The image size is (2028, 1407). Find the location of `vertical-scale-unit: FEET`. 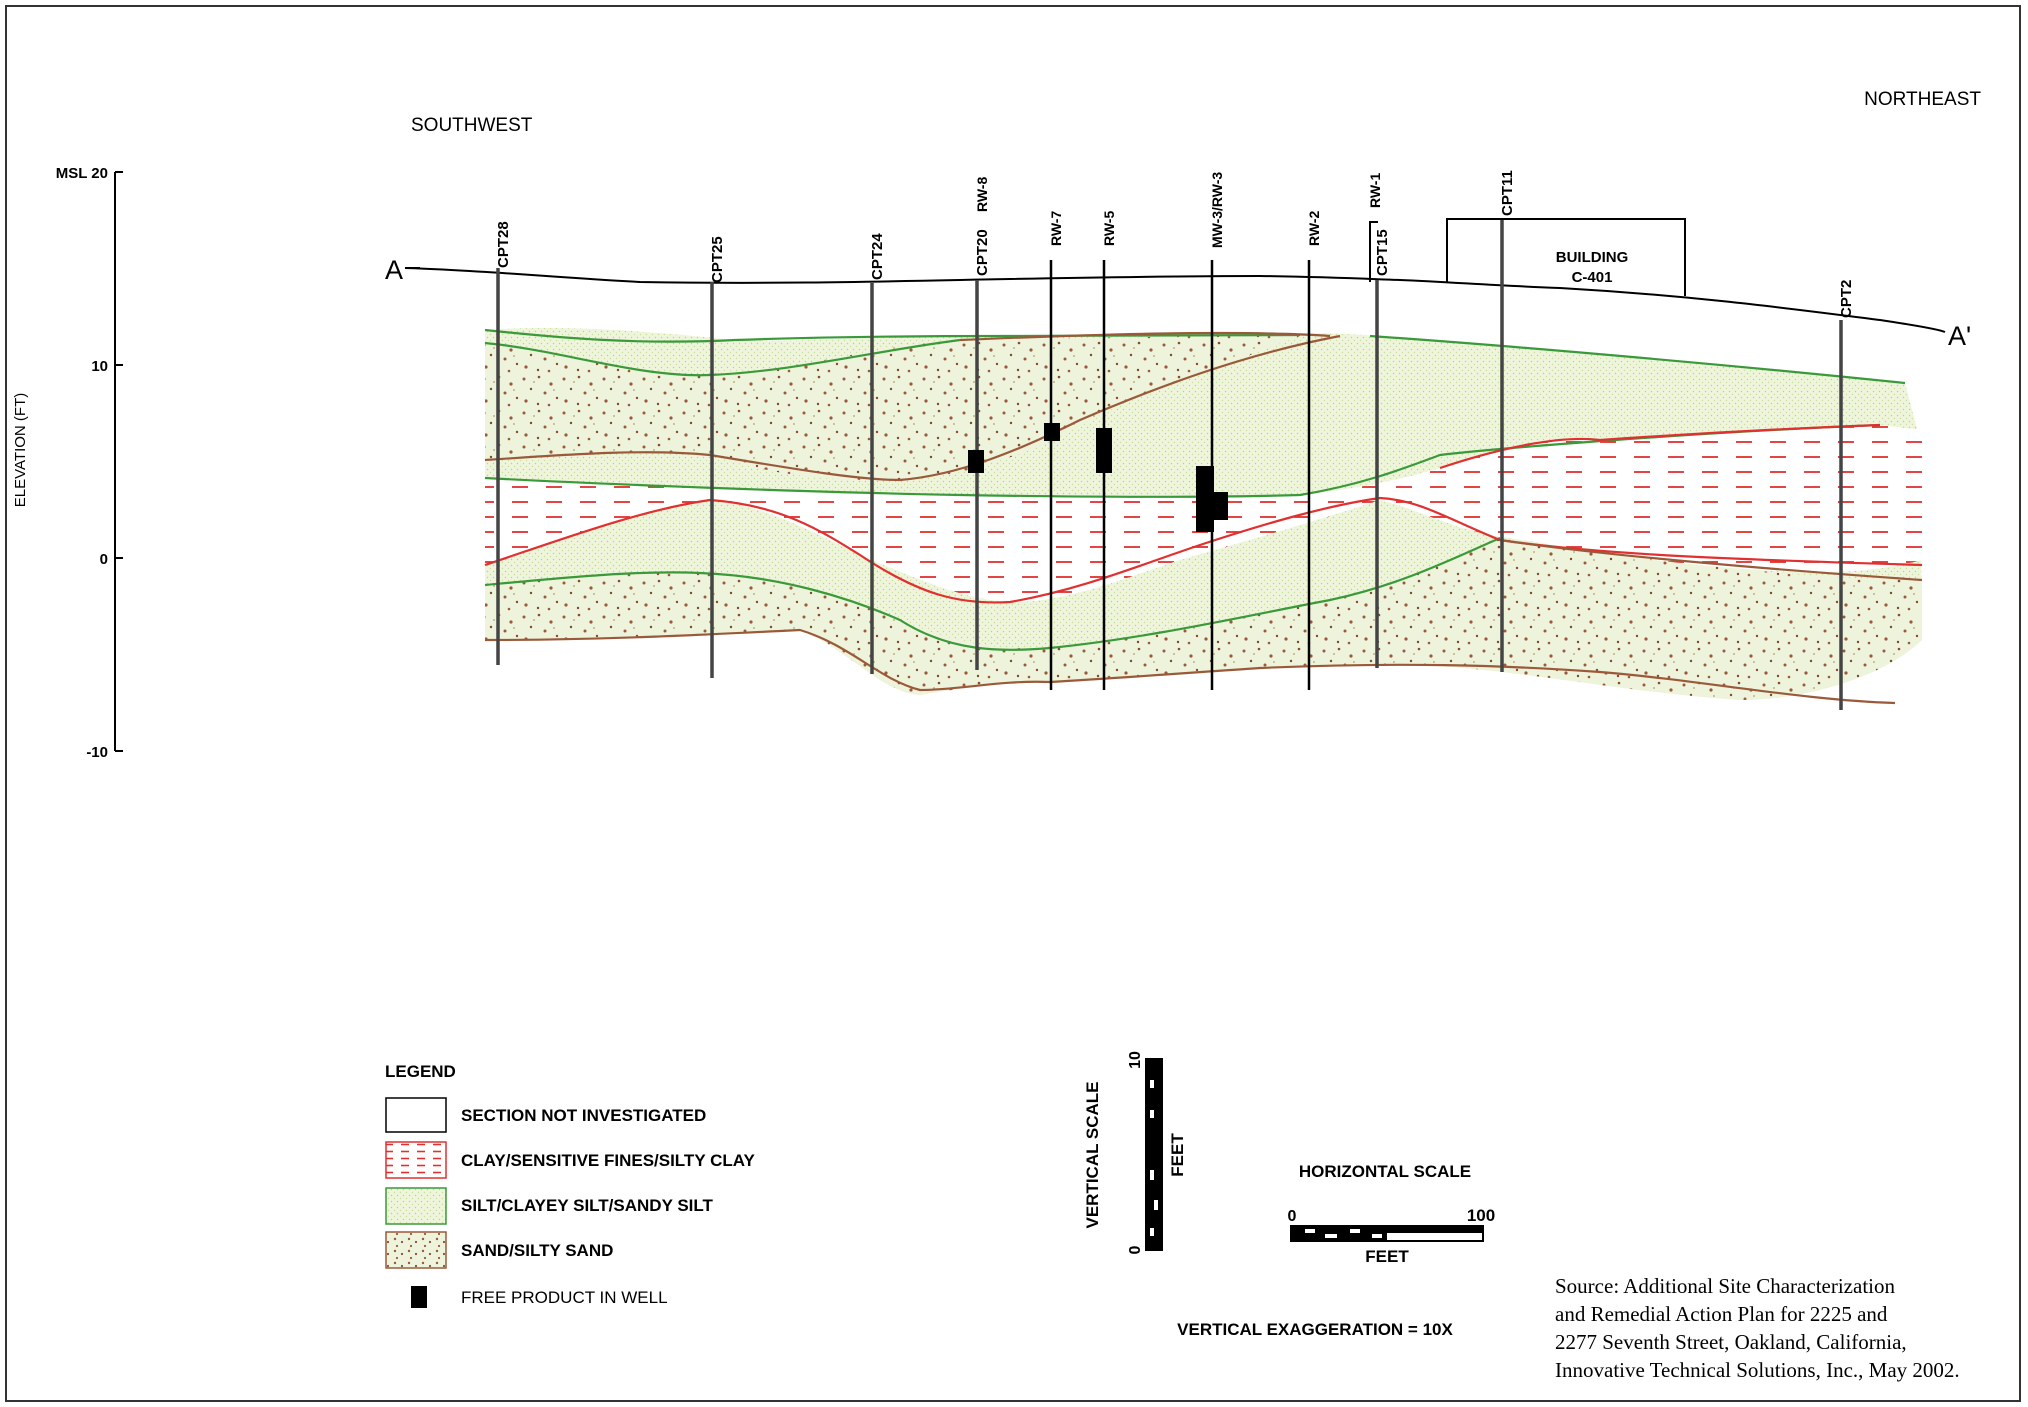

vertical-scale-unit: FEET is located at coordinates (1177, 1155).